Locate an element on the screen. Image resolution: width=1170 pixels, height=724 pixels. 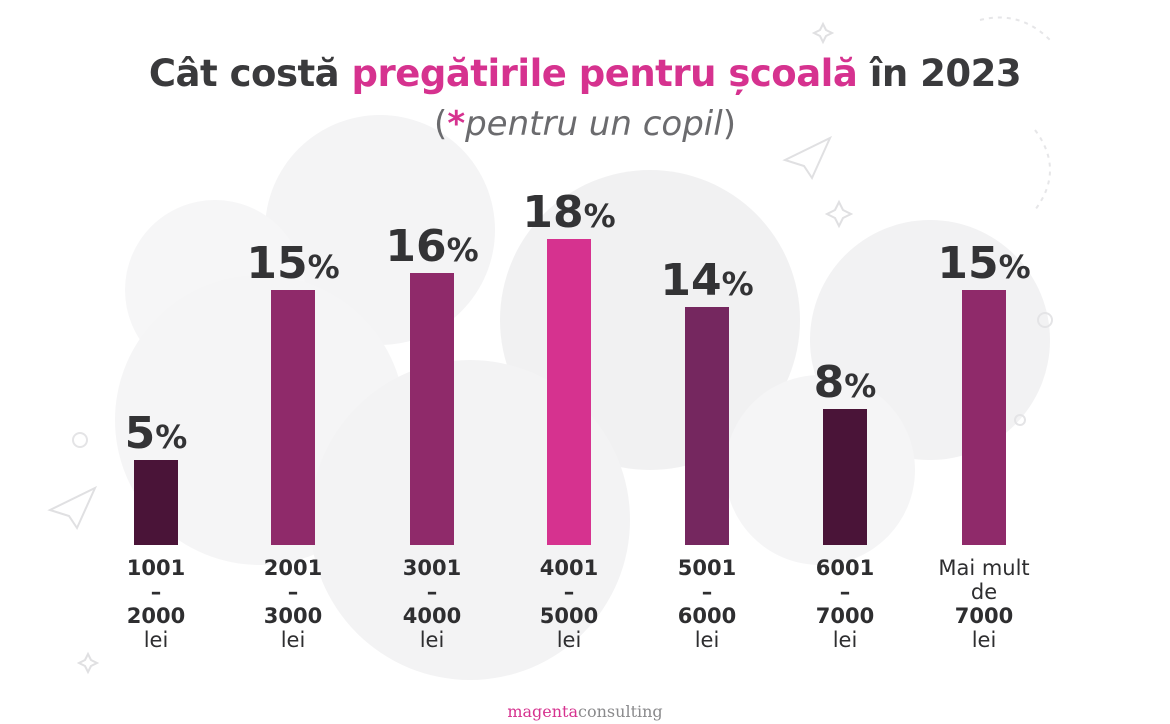
category-label-7-line1: Mai mult is located at coordinates (984, 568).